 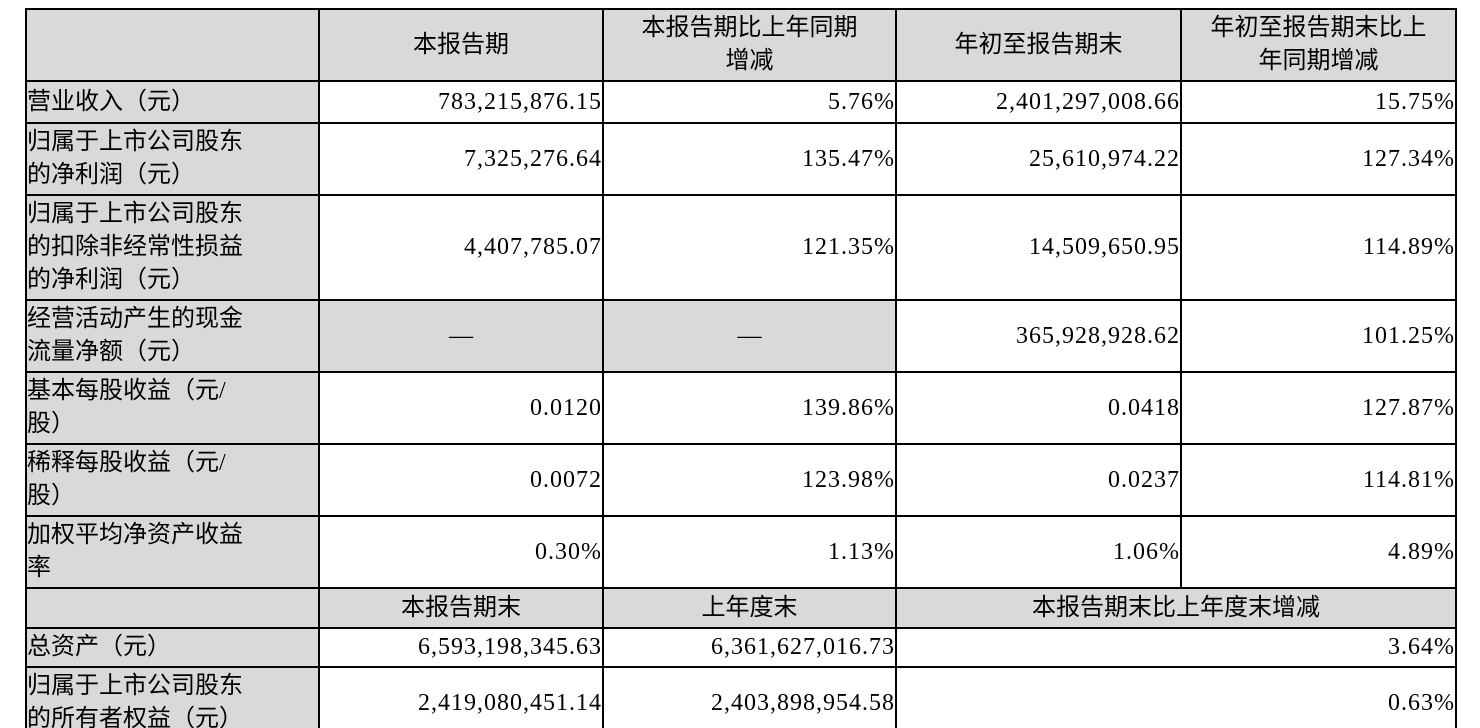 What do you see at coordinates (461, 480) in the screenshot?
I see `value-cell: 0.0072` at bounding box center [461, 480].